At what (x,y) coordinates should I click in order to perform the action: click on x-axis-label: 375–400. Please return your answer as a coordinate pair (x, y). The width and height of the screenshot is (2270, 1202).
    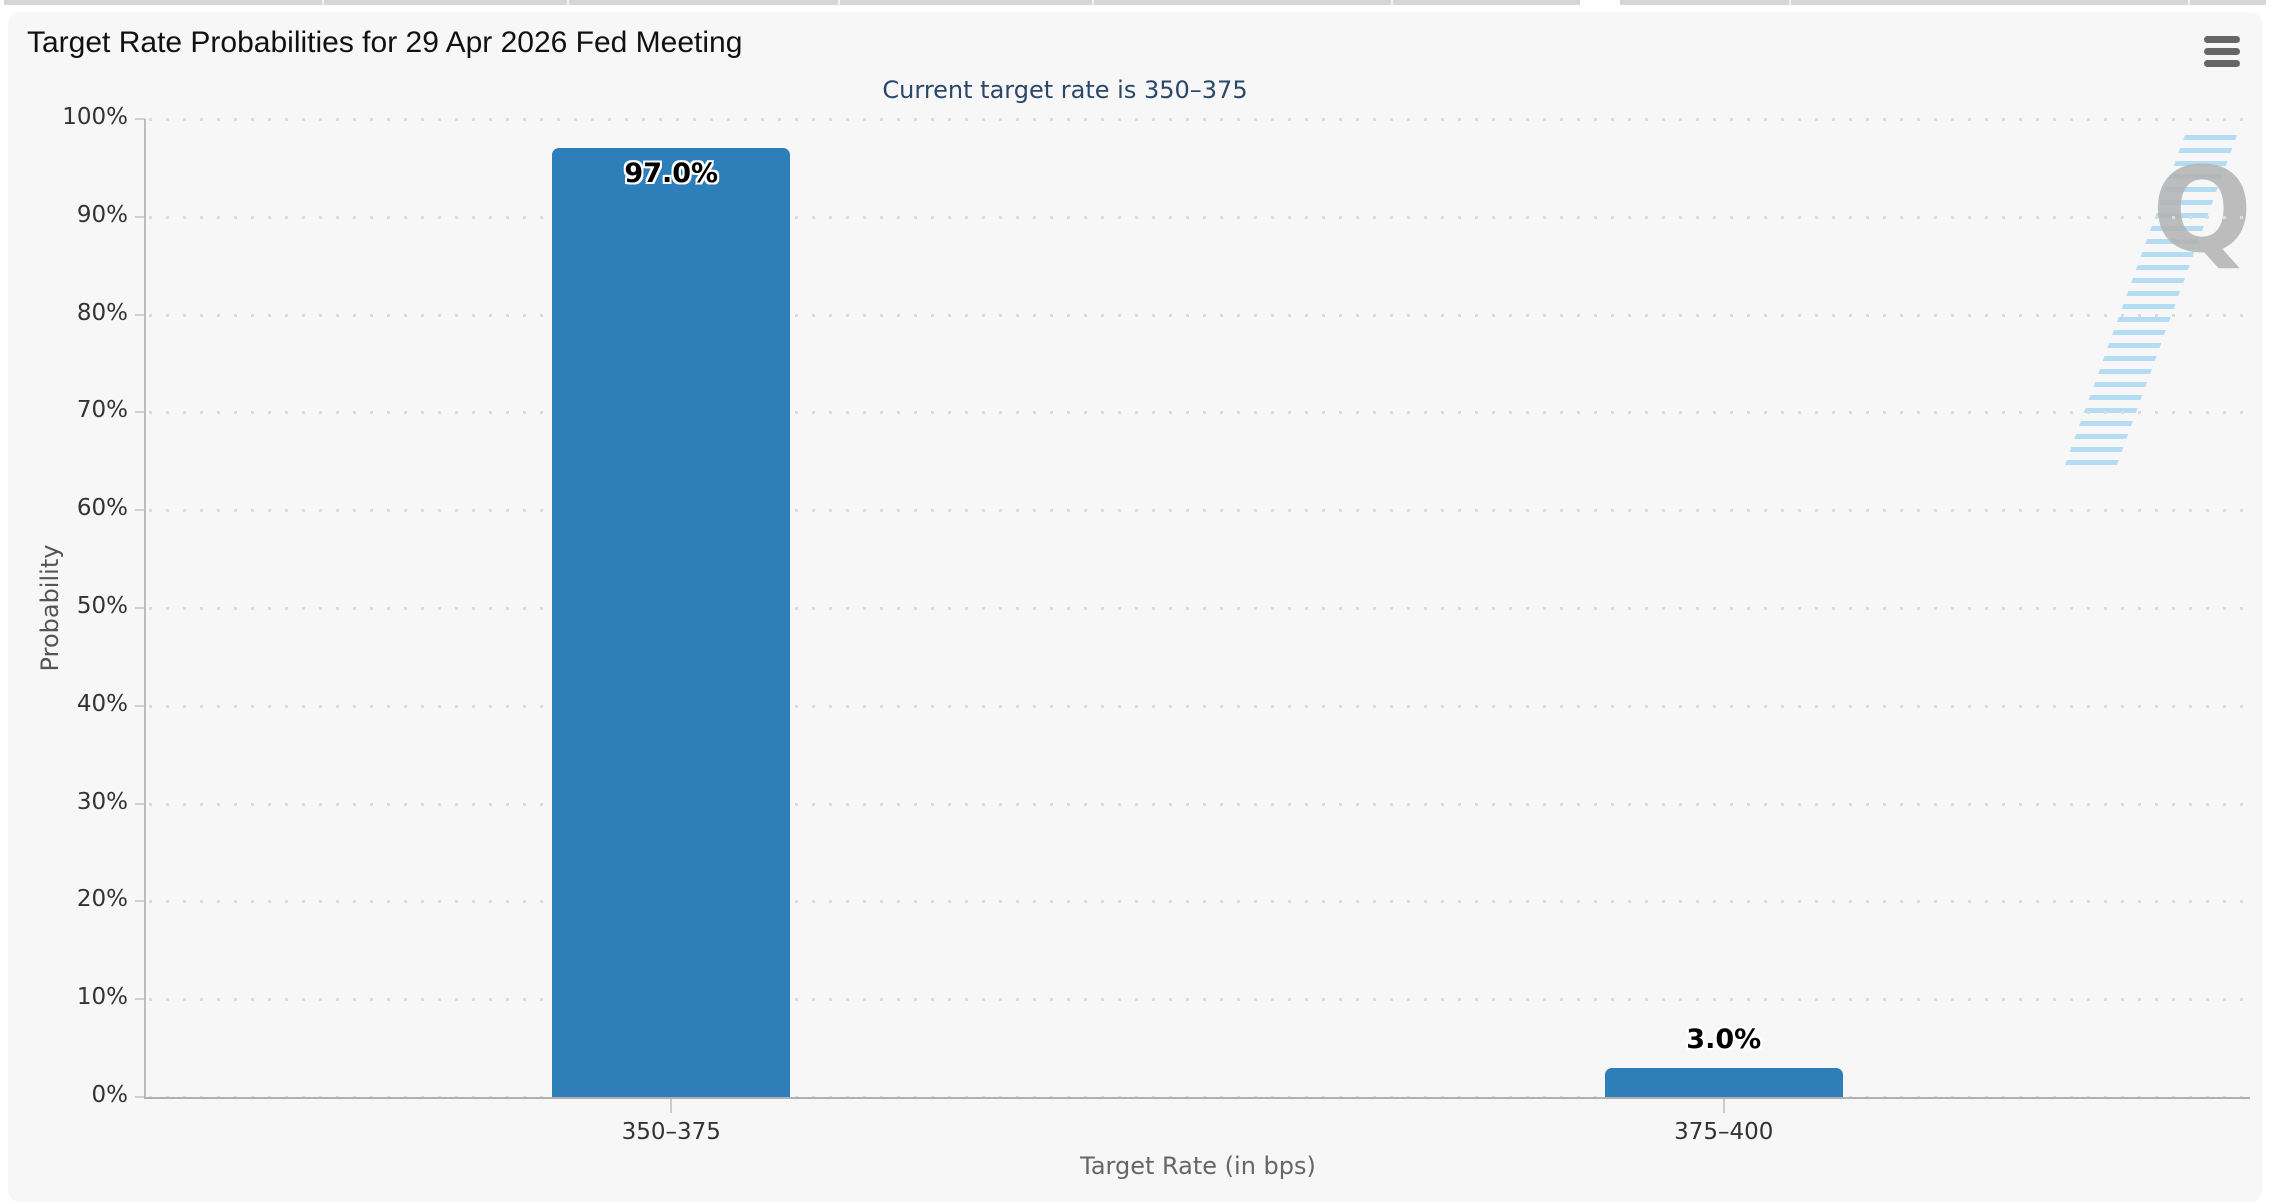
    Looking at the image, I should click on (1724, 1132).